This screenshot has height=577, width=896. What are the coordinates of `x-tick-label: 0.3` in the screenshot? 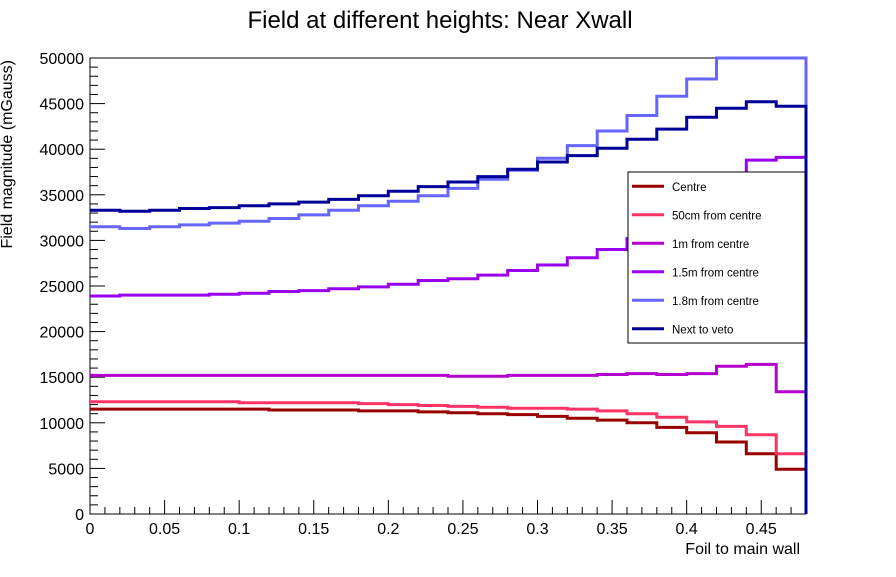 It's located at (537, 529).